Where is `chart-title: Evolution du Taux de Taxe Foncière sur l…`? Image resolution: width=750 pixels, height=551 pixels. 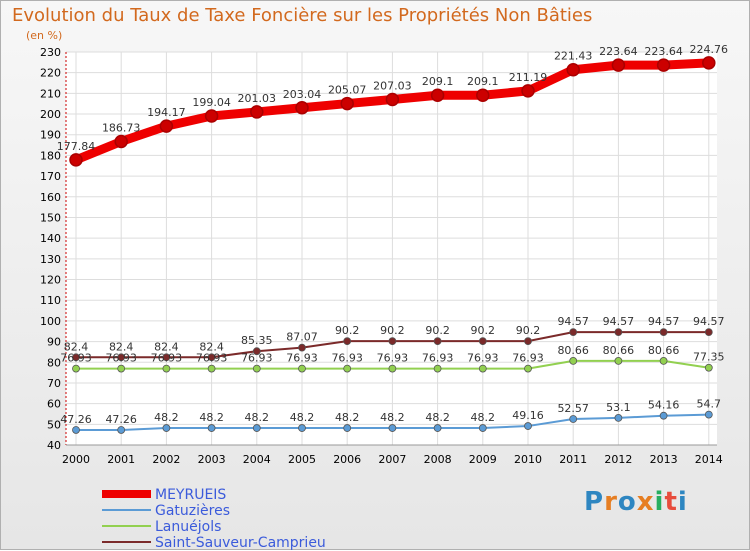
chart-title: Evolution du Taux de Taxe Foncière sur l… is located at coordinates (302, 15).